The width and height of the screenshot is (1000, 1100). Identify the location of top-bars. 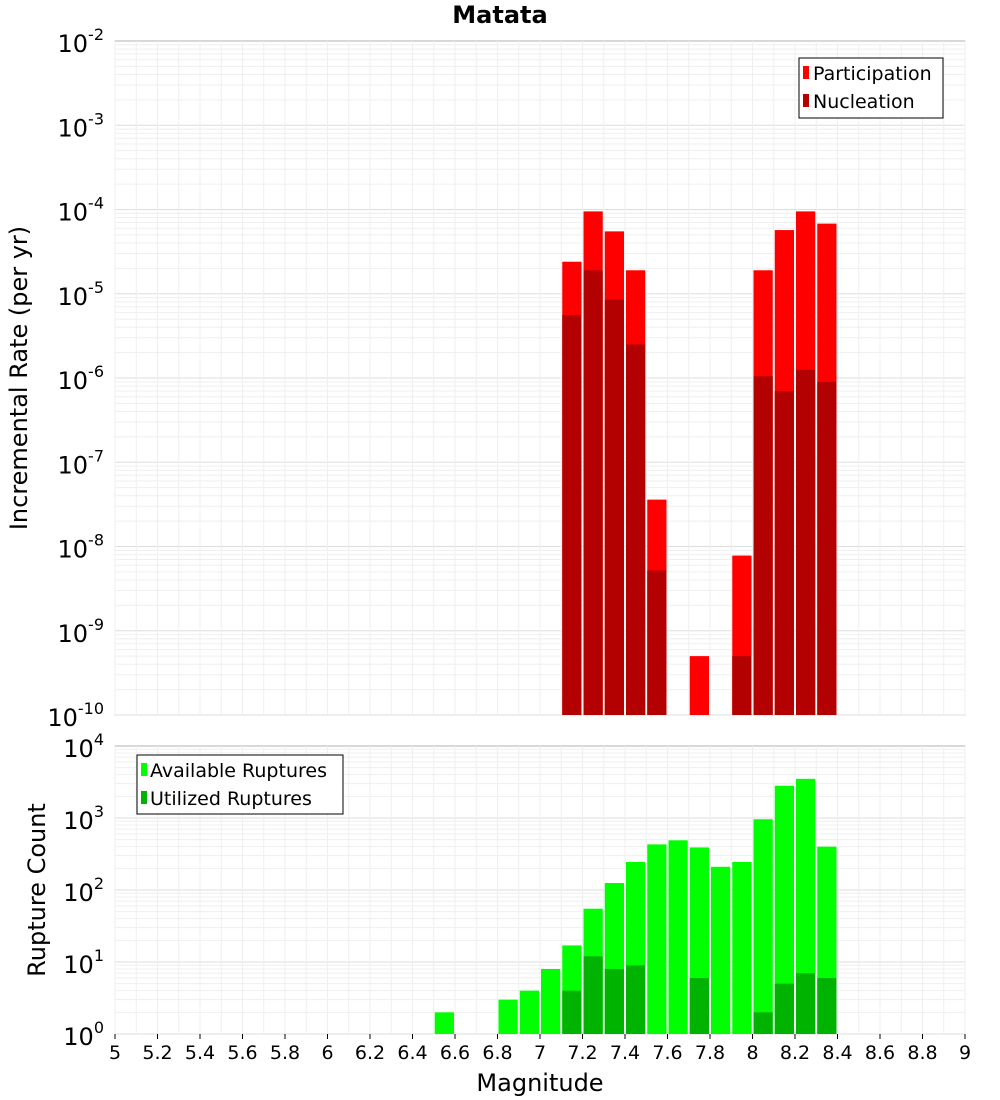
(699, 463).